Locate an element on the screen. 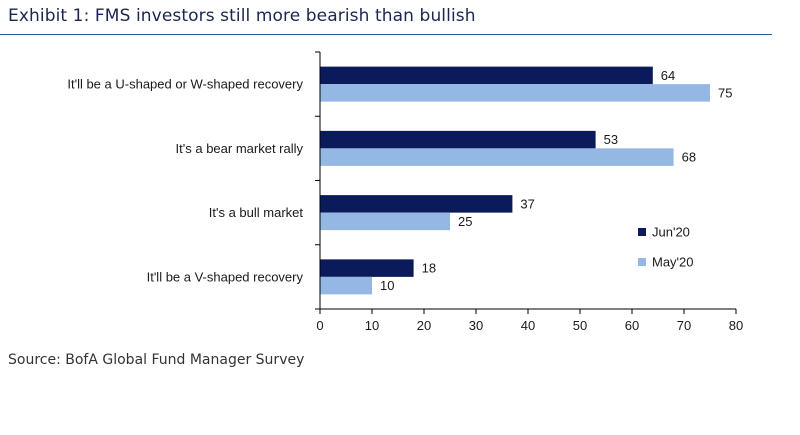 The image size is (800, 435). category-label-2: It's a bull market is located at coordinates (256, 212).